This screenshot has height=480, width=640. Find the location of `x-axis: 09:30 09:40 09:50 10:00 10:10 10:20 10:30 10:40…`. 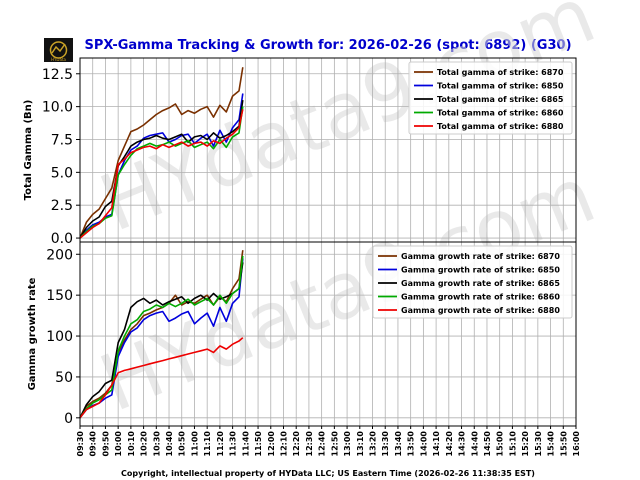

x-axis: 09:30 09:40 09:50 10:00 10:10 10:20 10:30 10:40… is located at coordinates (328, 441).